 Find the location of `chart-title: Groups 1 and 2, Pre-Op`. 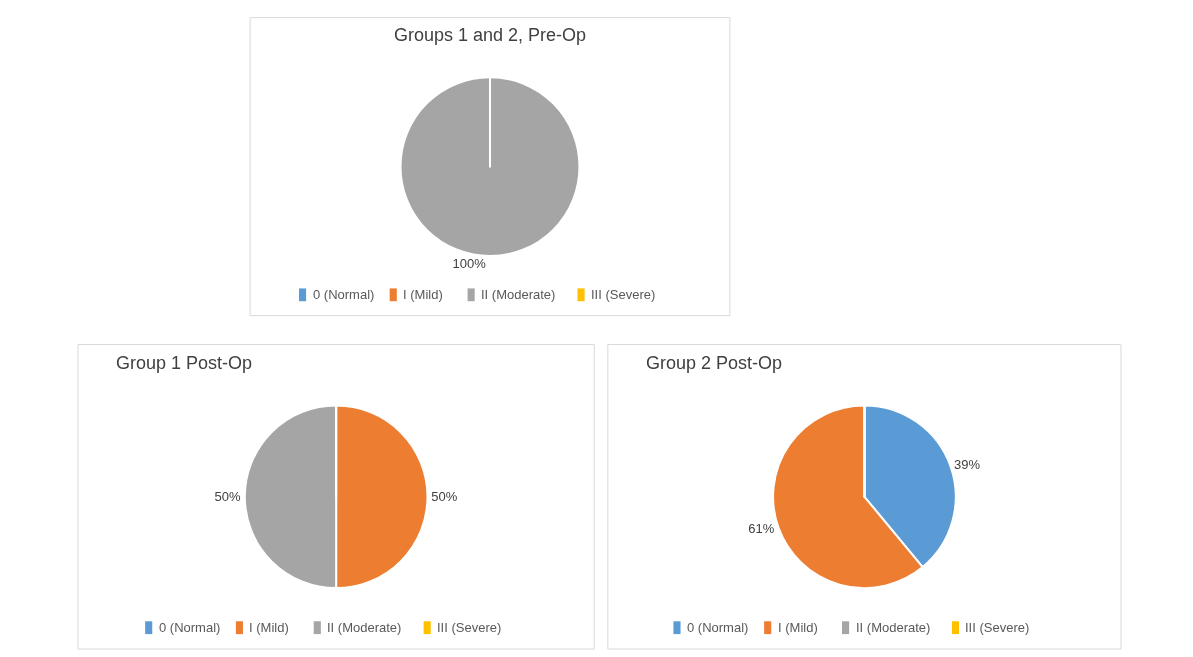

chart-title: Groups 1 and 2, Pre-Op is located at coordinates (490, 35).